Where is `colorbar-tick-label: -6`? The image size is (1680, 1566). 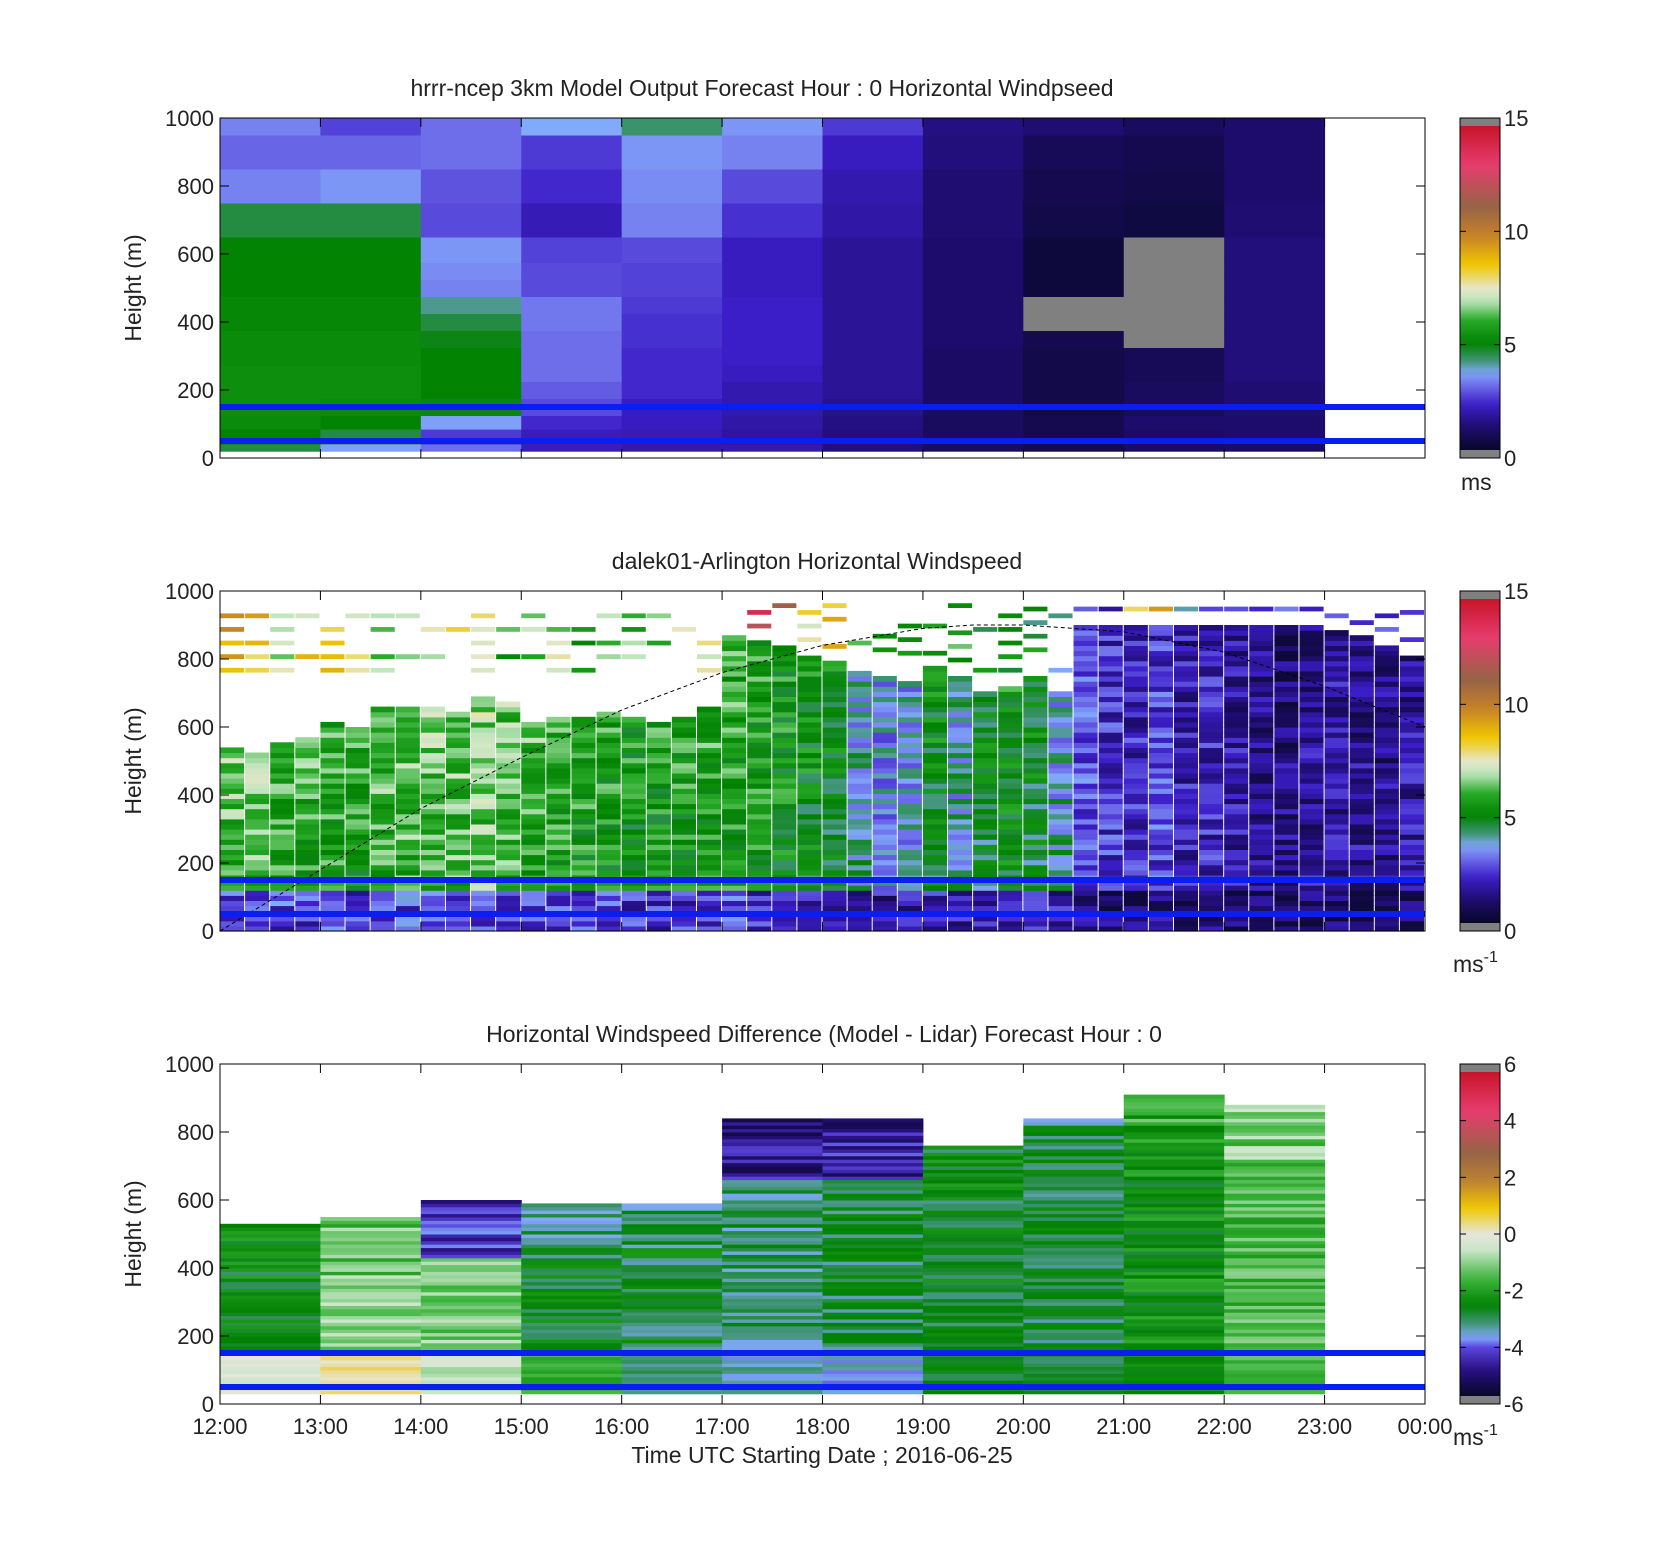 colorbar-tick-label: -6 is located at coordinates (1514, 1404).